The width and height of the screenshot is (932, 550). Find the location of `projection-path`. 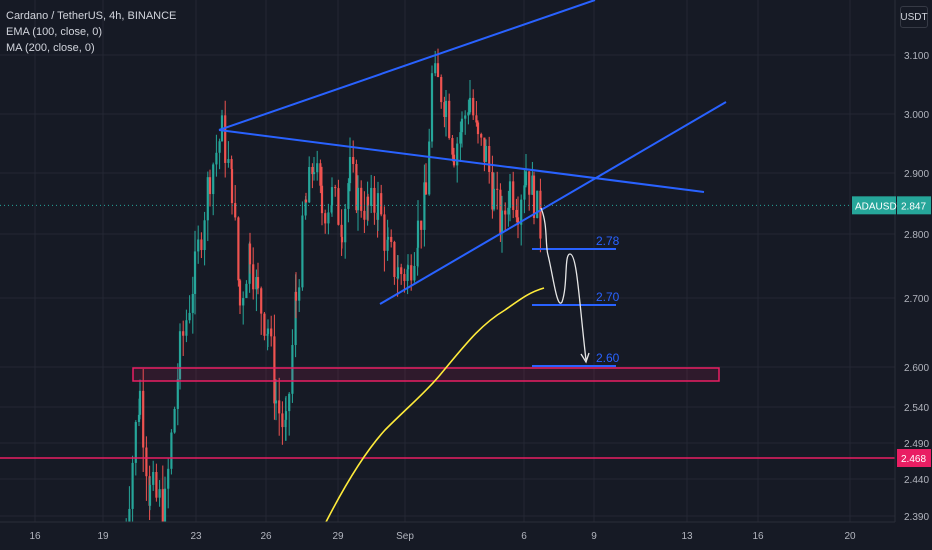

projection-path is located at coordinates (563, 284).